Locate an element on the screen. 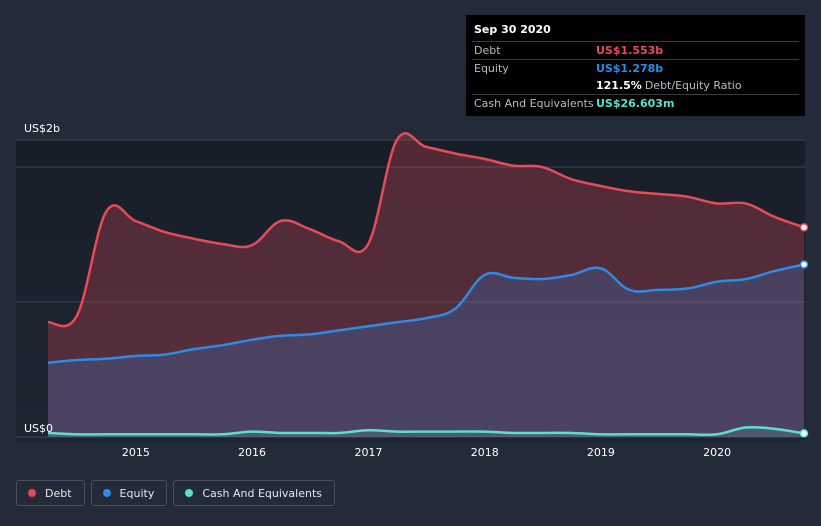 The height and width of the screenshot is (526, 821). legend-dot-cash is located at coordinates (189, 493).